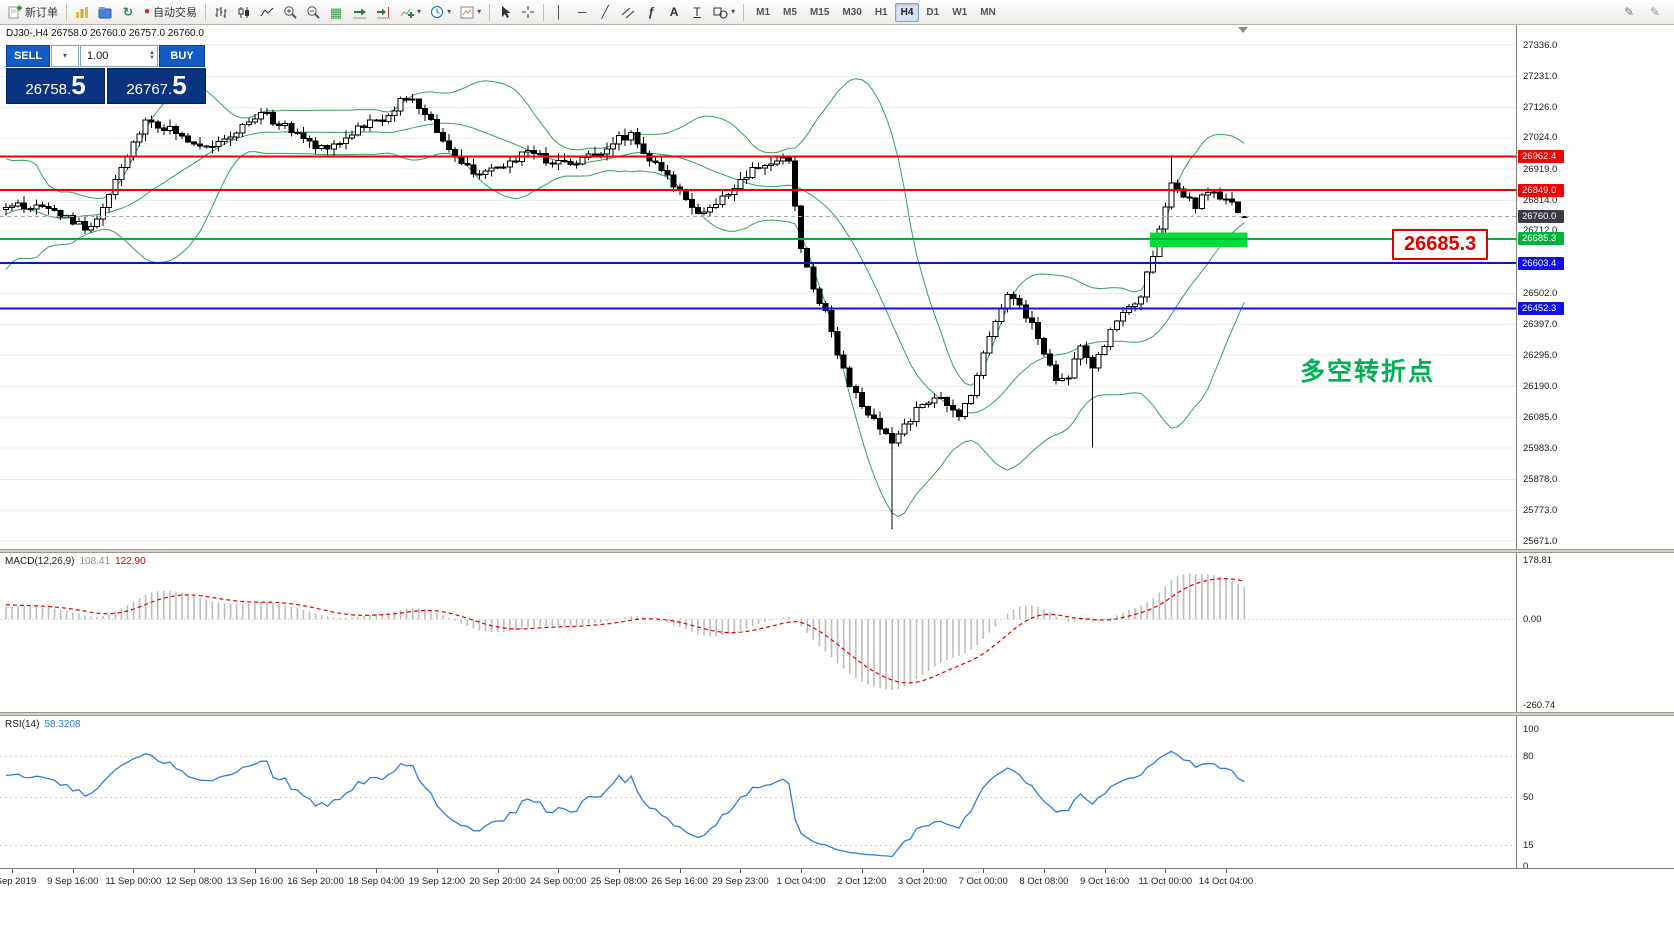  Describe the element at coordinates (313, 12) in the screenshot. I see `zoom-out-button` at that location.